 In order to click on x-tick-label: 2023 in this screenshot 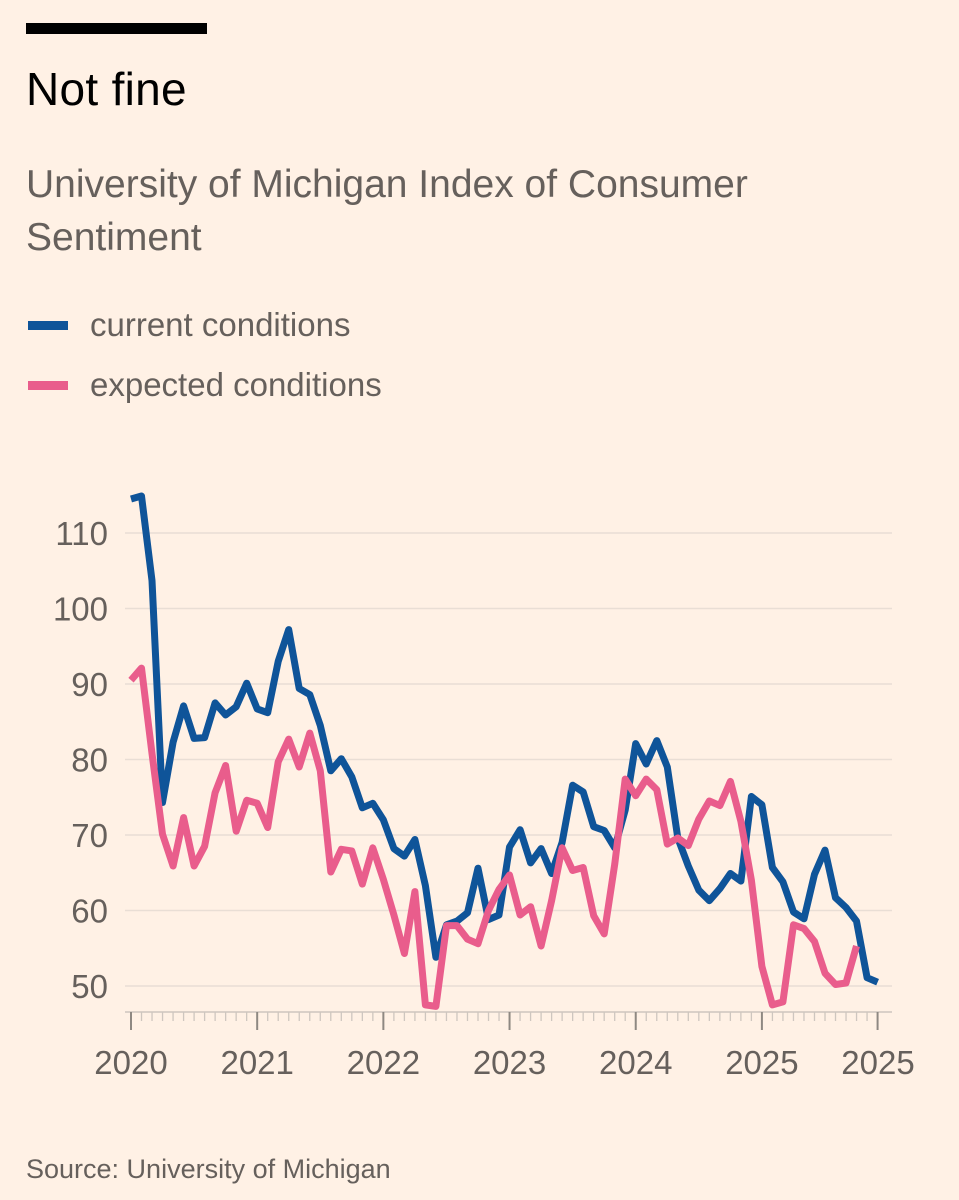, I will do `click(509, 1062)`.